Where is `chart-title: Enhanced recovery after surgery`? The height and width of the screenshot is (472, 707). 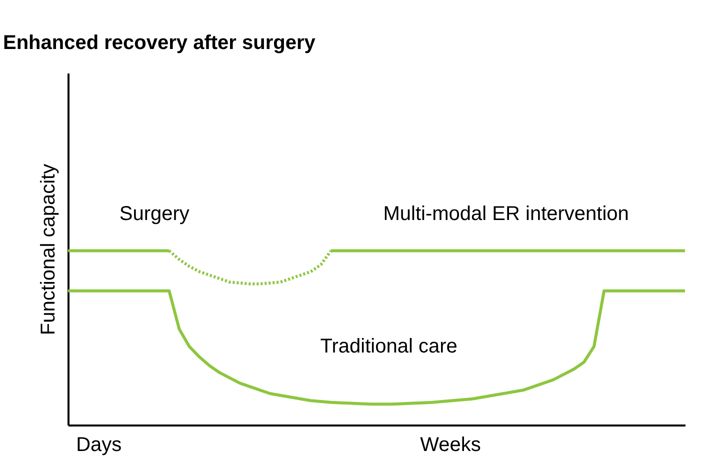 chart-title: Enhanced recovery after surgery is located at coordinates (159, 43).